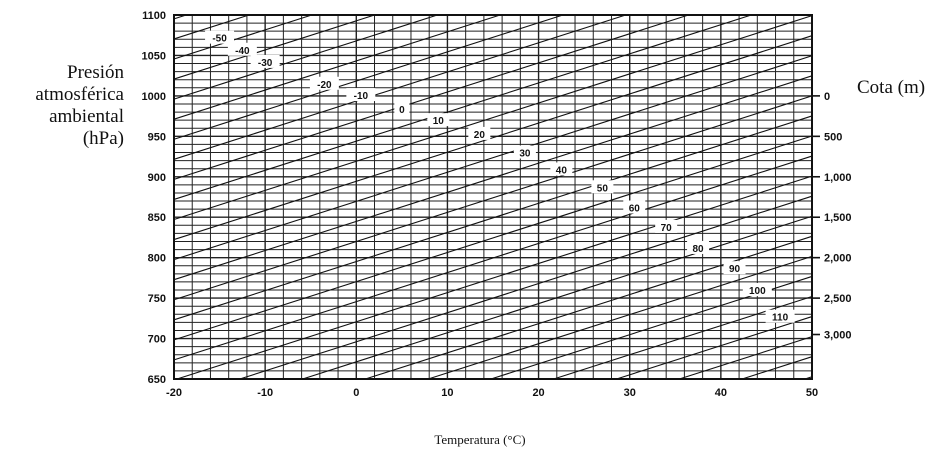 This screenshot has height=453, width=948. What do you see at coordinates (838, 218) in the screenshot?
I see `right-axis-tick-label: 1,500` at bounding box center [838, 218].